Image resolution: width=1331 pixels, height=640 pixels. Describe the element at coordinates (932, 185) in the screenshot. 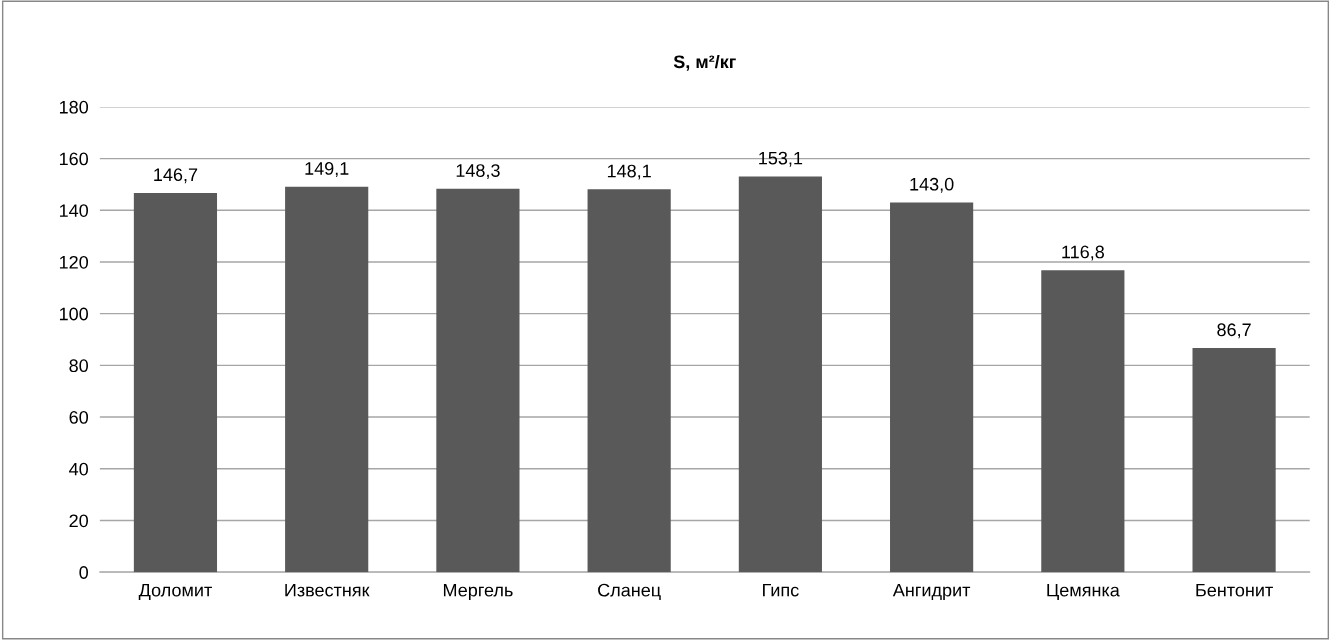

I see `data-label: 143,0` at that location.